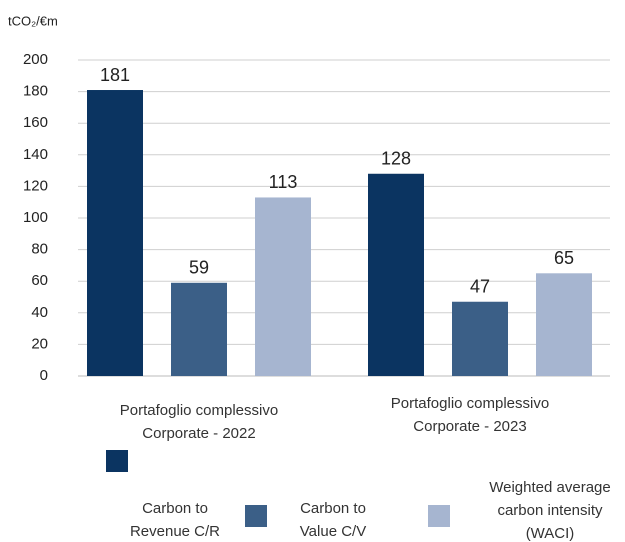 This screenshot has width=625, height=542. Describe the element at coordinates (550, 510) in the screenshot. I see `legend-label: Weighted average carbon intensity (WACI)` at that location.